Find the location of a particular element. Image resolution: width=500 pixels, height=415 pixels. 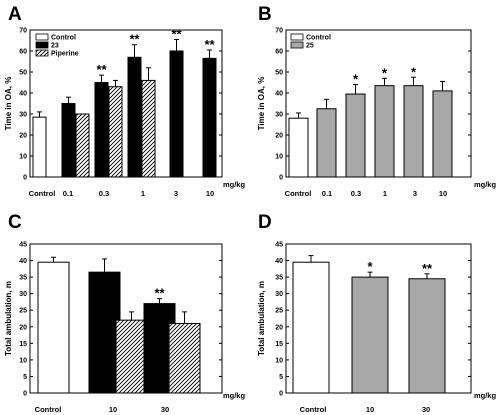

panel-letter: A is located at coordinates (15, 14).